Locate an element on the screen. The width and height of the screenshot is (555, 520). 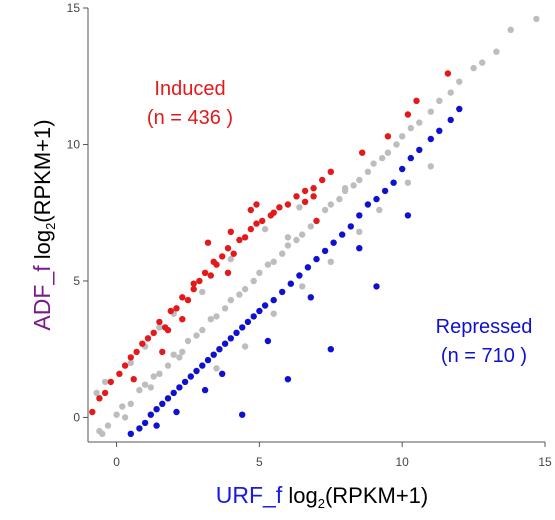
x-tick-label: 15 is located at coordinates (545, 462).